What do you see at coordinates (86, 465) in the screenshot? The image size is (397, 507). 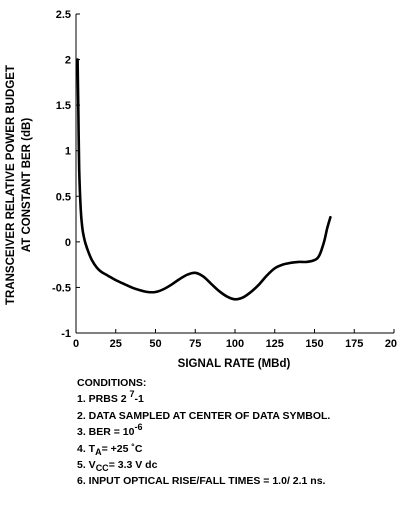 I see `condition-5-prefix: 5. V` at bounding box center [86, 465].